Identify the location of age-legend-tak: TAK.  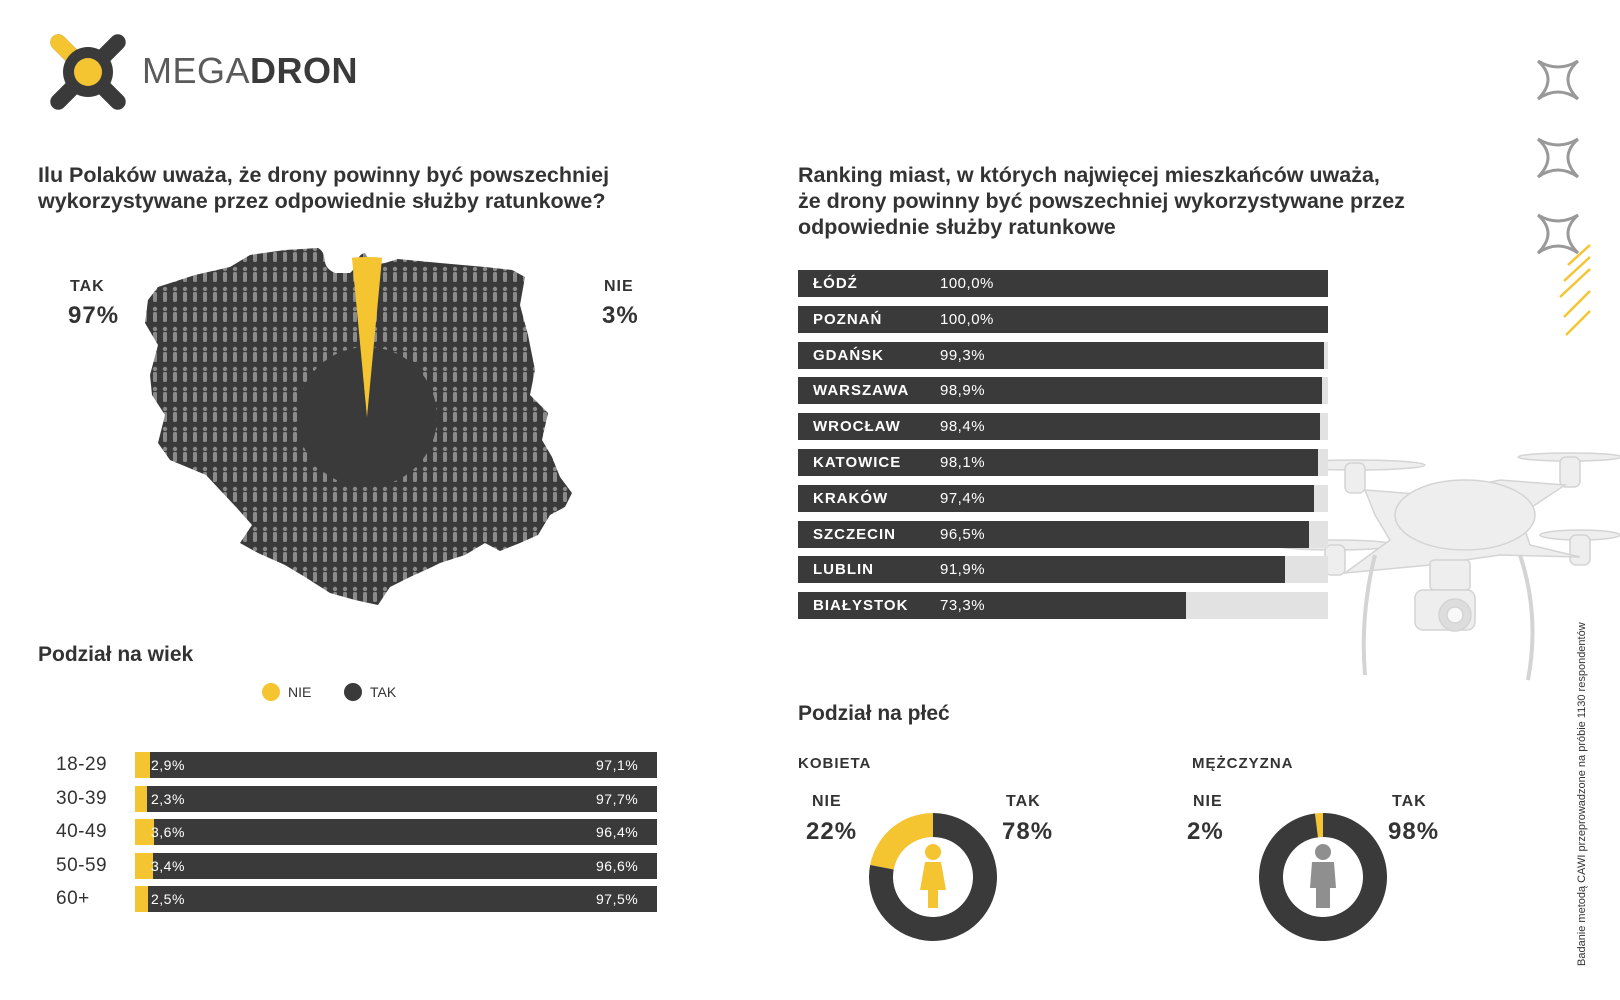
(370, 692).